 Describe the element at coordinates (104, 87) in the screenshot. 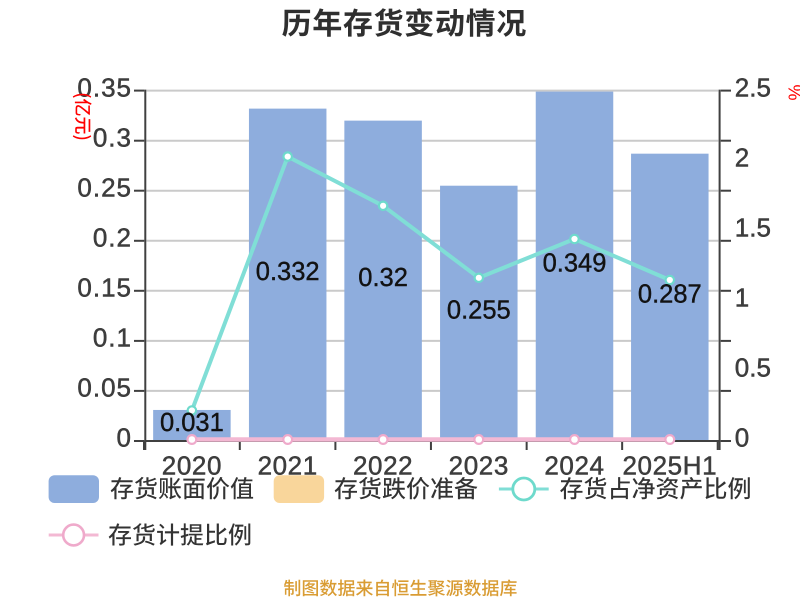

I see `svg-text: 0.35` at that location.